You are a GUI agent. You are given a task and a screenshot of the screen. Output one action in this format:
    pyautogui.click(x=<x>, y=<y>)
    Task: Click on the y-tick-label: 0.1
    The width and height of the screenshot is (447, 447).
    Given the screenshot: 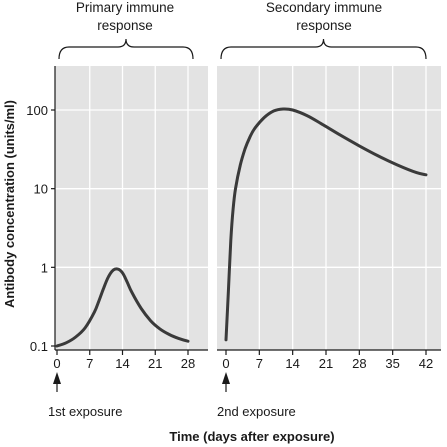 What is the action you would take?
    pyautogui.click(x=39, y=346)
    